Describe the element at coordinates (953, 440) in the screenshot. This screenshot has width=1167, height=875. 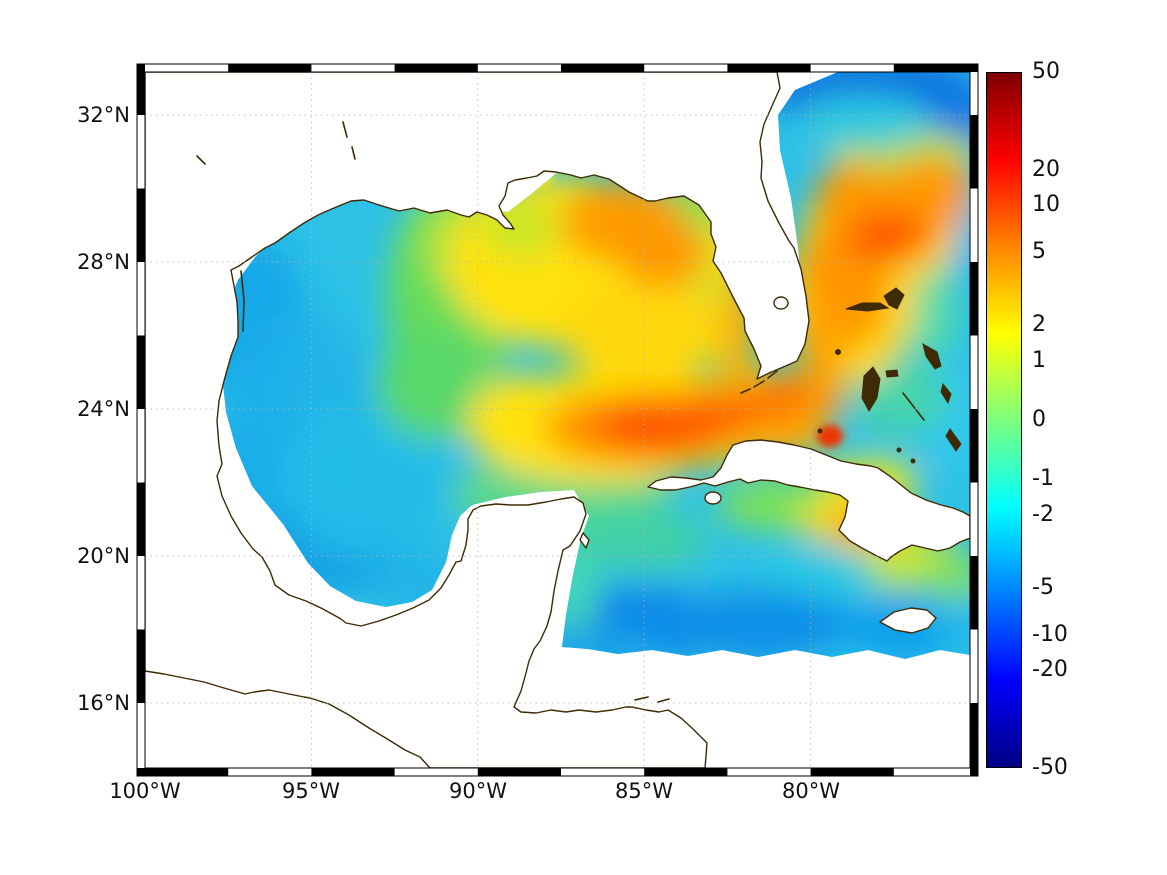
I see `long-island-bahamas` at that location.